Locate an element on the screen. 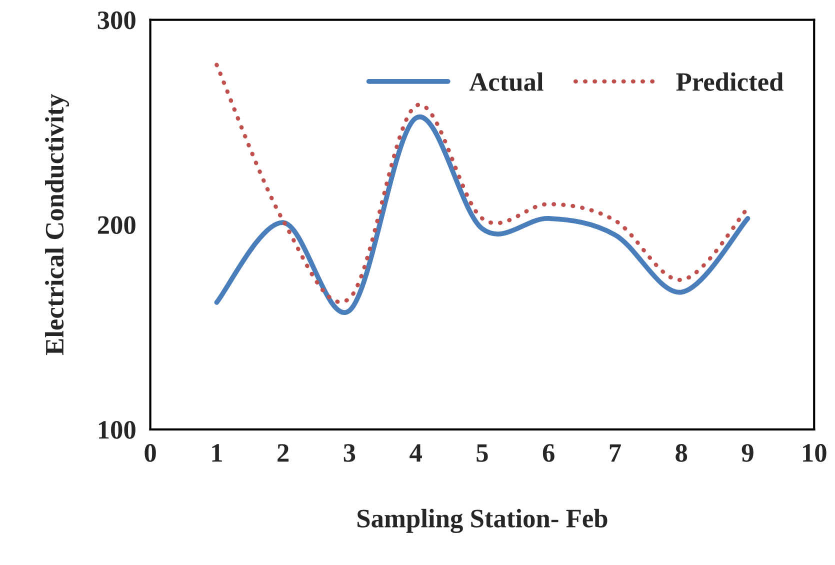 The image size is (835, 565). y-tick-label: 200 is located at coordinates (117, 225).